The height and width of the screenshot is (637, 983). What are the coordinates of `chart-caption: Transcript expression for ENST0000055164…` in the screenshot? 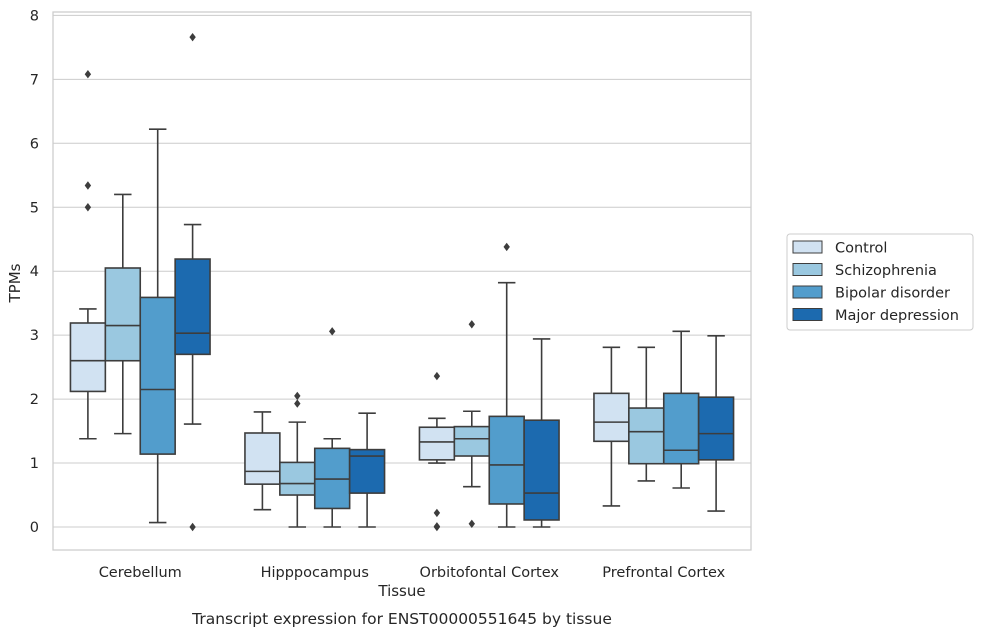 It's located at (401, 619).